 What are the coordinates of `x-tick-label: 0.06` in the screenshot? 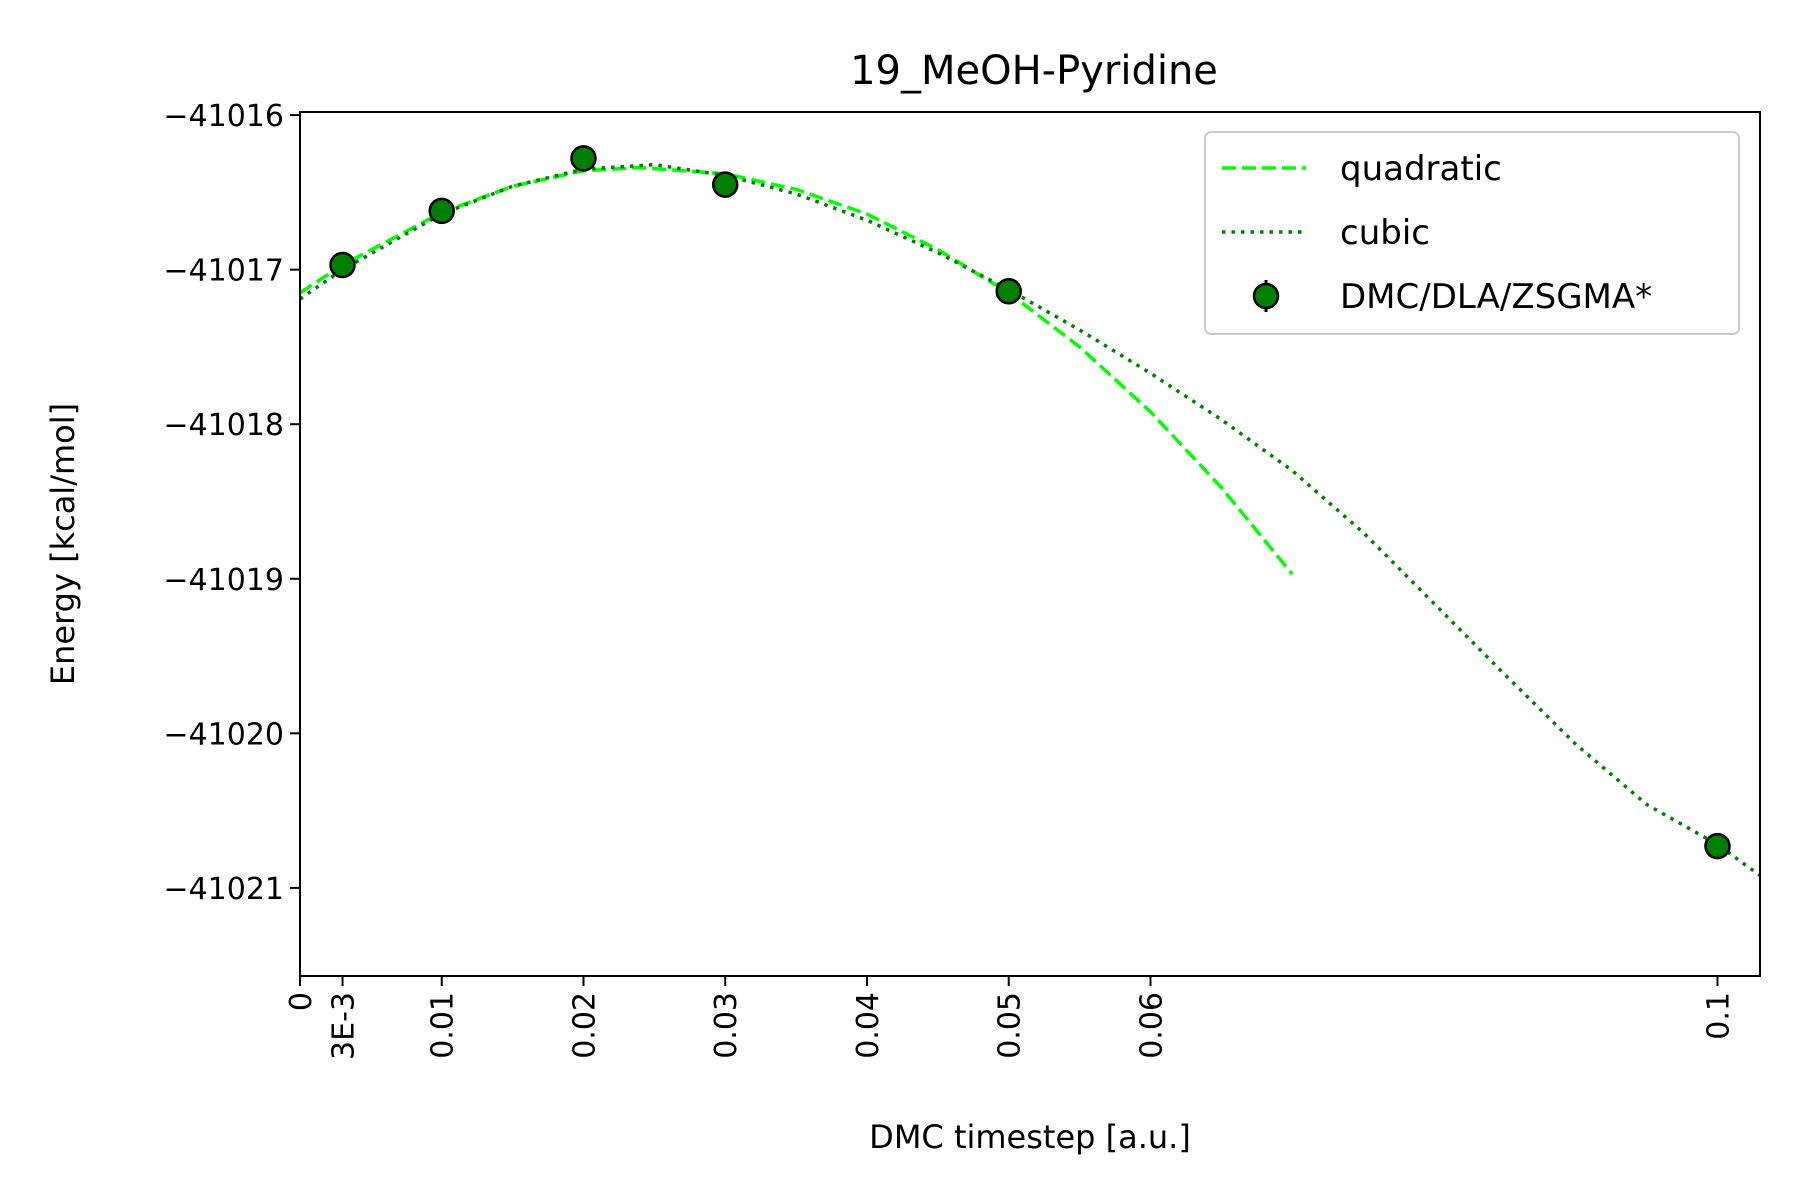 It's located at (1151, 1025).